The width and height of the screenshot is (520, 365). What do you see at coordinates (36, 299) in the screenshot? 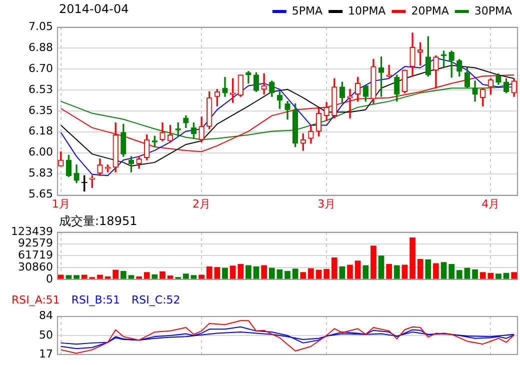
I see `text: RSI_A:51` at bounding box center [36, 299].